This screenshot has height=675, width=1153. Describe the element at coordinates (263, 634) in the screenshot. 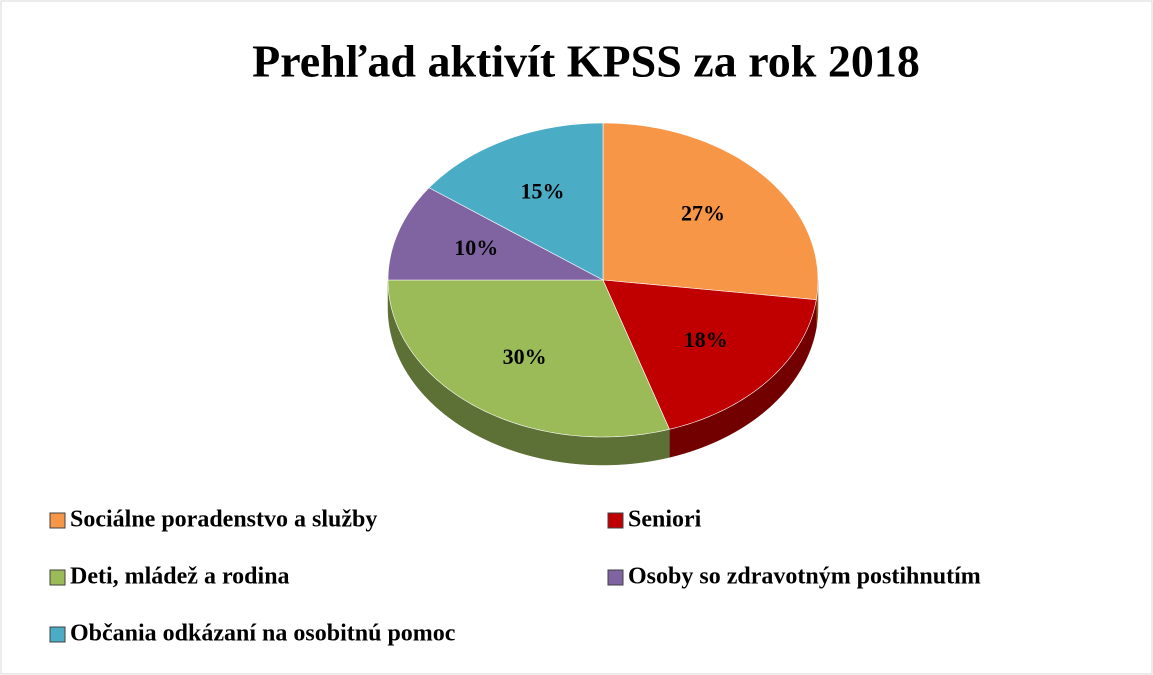

I see `legend-label: Občania odkázaní na osobitnú pomoc` at that location.